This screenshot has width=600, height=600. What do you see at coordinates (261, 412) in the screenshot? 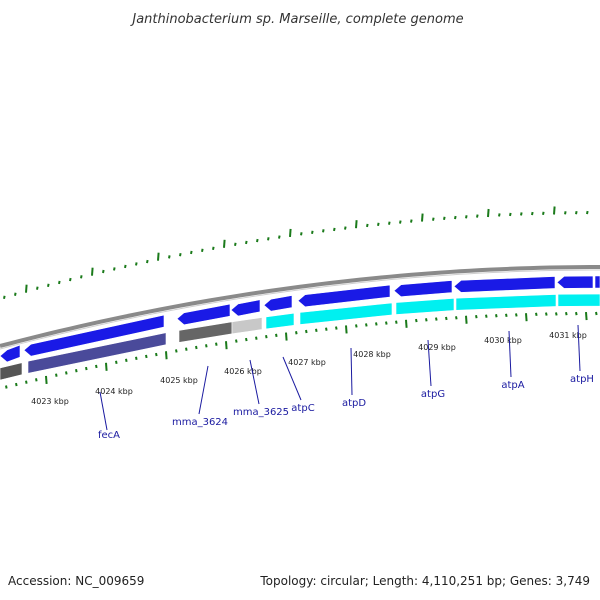
I see `gene-label-mma-3625: mma_3625` at bounding box center [261, 412].